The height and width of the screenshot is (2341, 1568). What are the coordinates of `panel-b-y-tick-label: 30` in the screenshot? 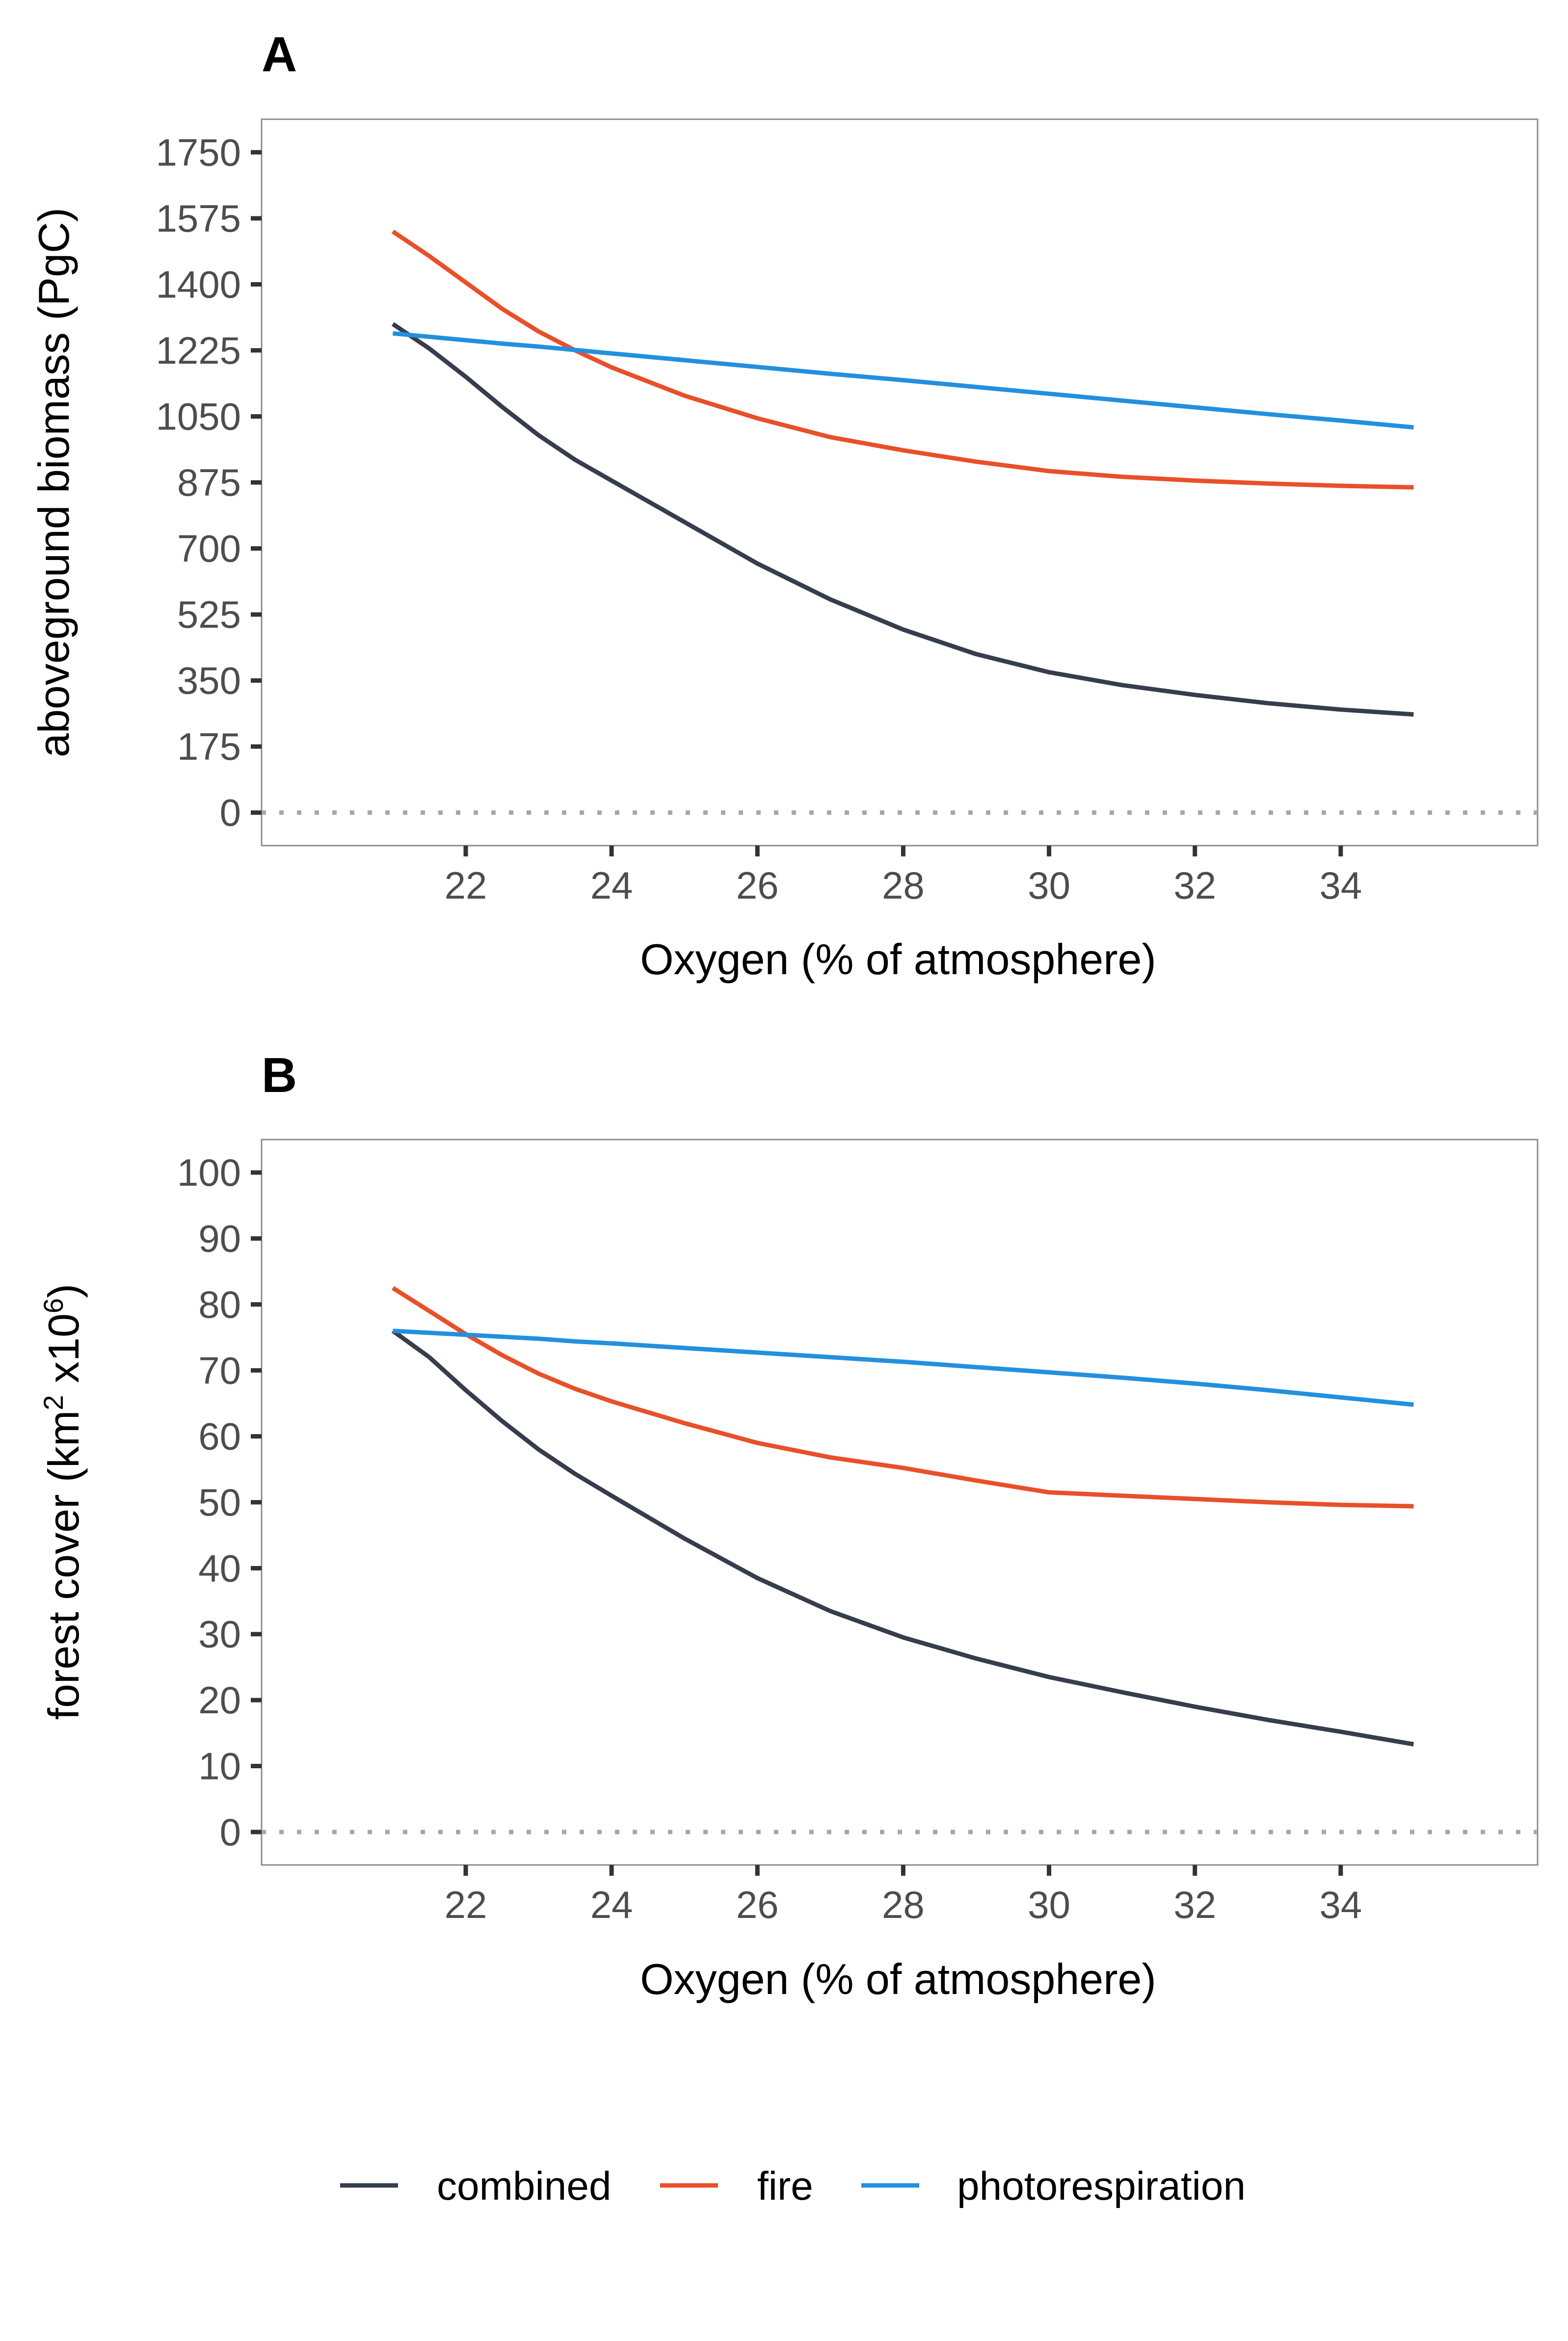 It's located at (219, 1634).